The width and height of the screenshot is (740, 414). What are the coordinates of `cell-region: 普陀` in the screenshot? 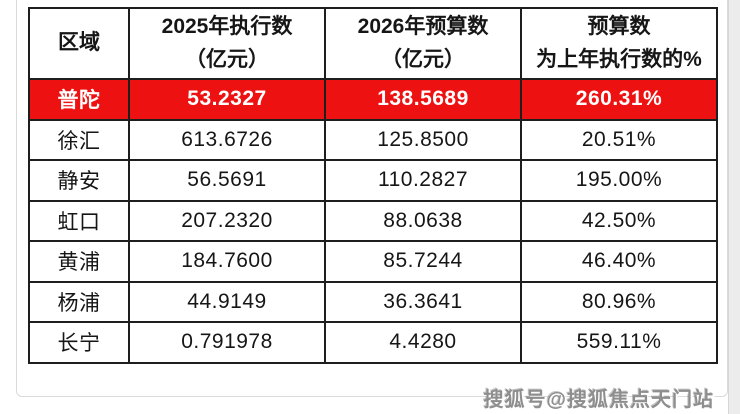 It's located at (79, 99).